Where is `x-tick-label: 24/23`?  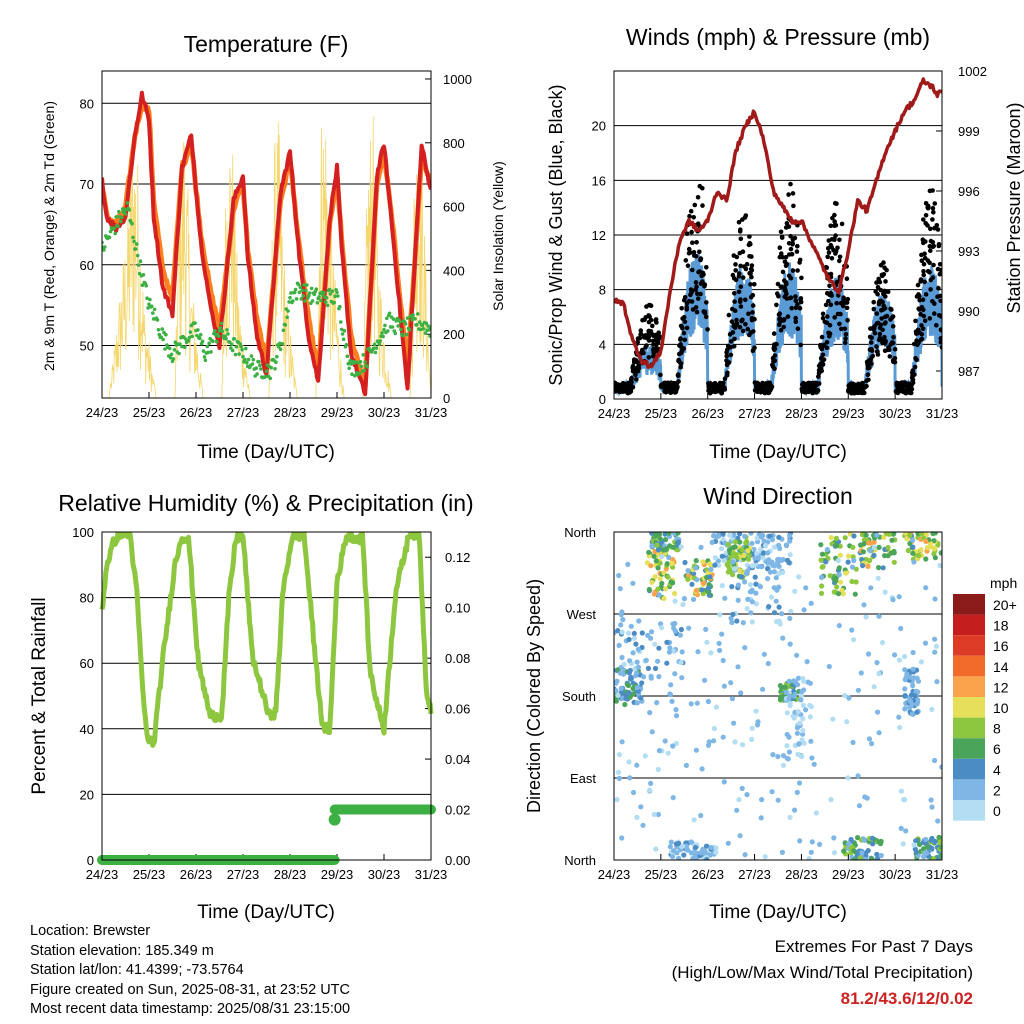
x-tick-label: 24/23 is located at coordinates (614, 413).